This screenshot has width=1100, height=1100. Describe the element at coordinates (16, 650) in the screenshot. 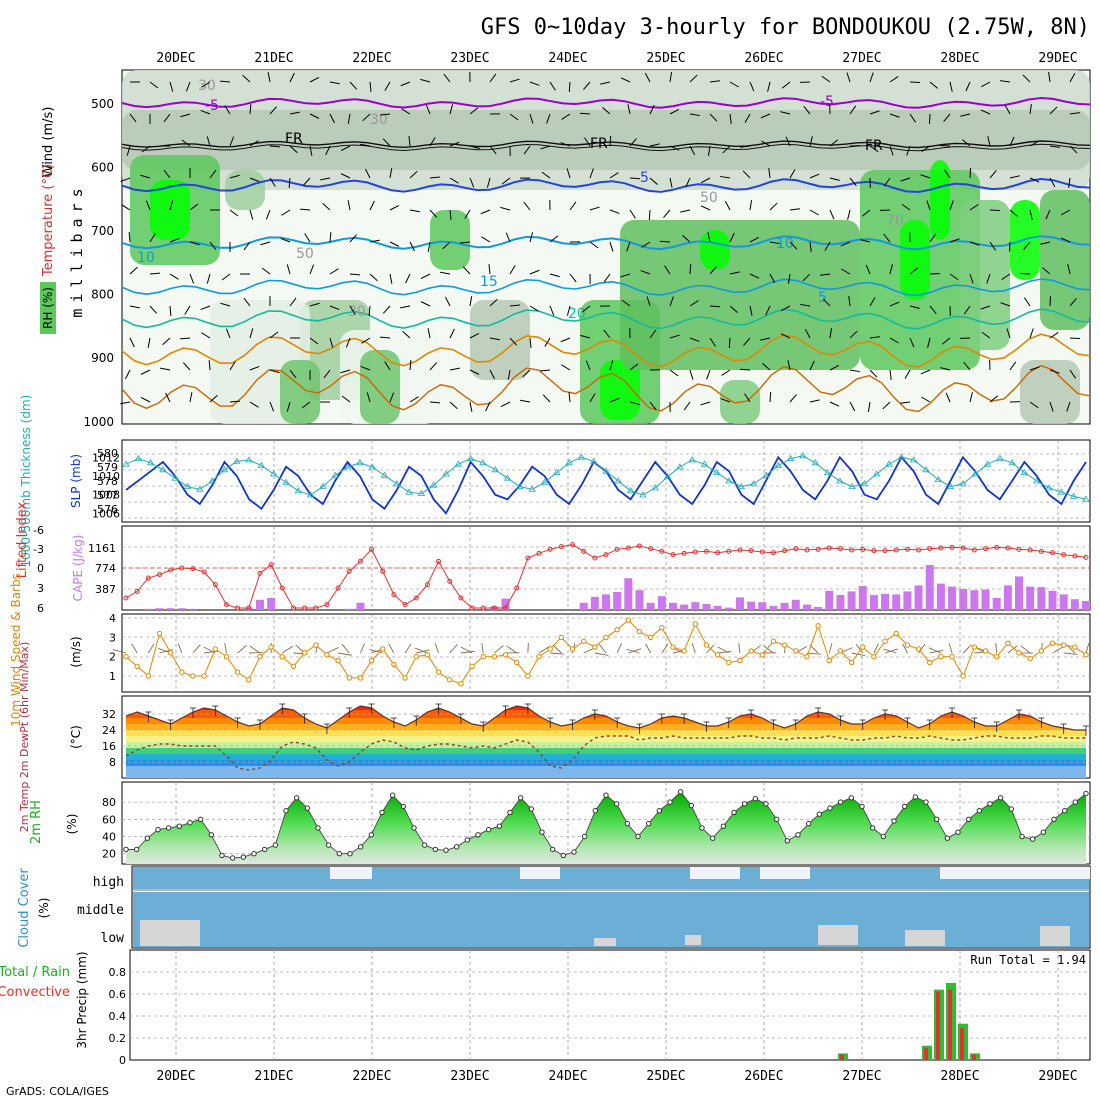

I see `wind10m-label: 10m Wind Speed & Barbs` at that location.